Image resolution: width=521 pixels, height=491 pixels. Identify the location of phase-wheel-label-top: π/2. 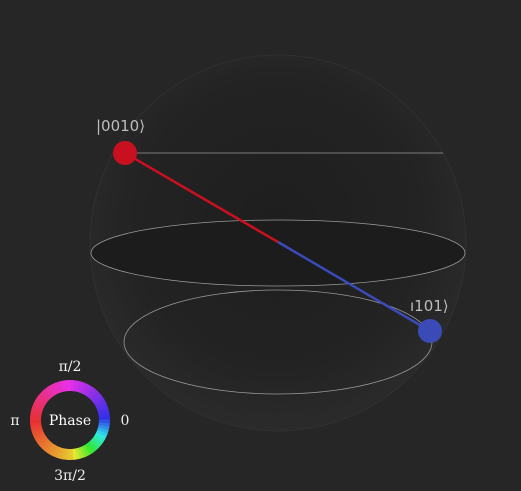
(70, 367).